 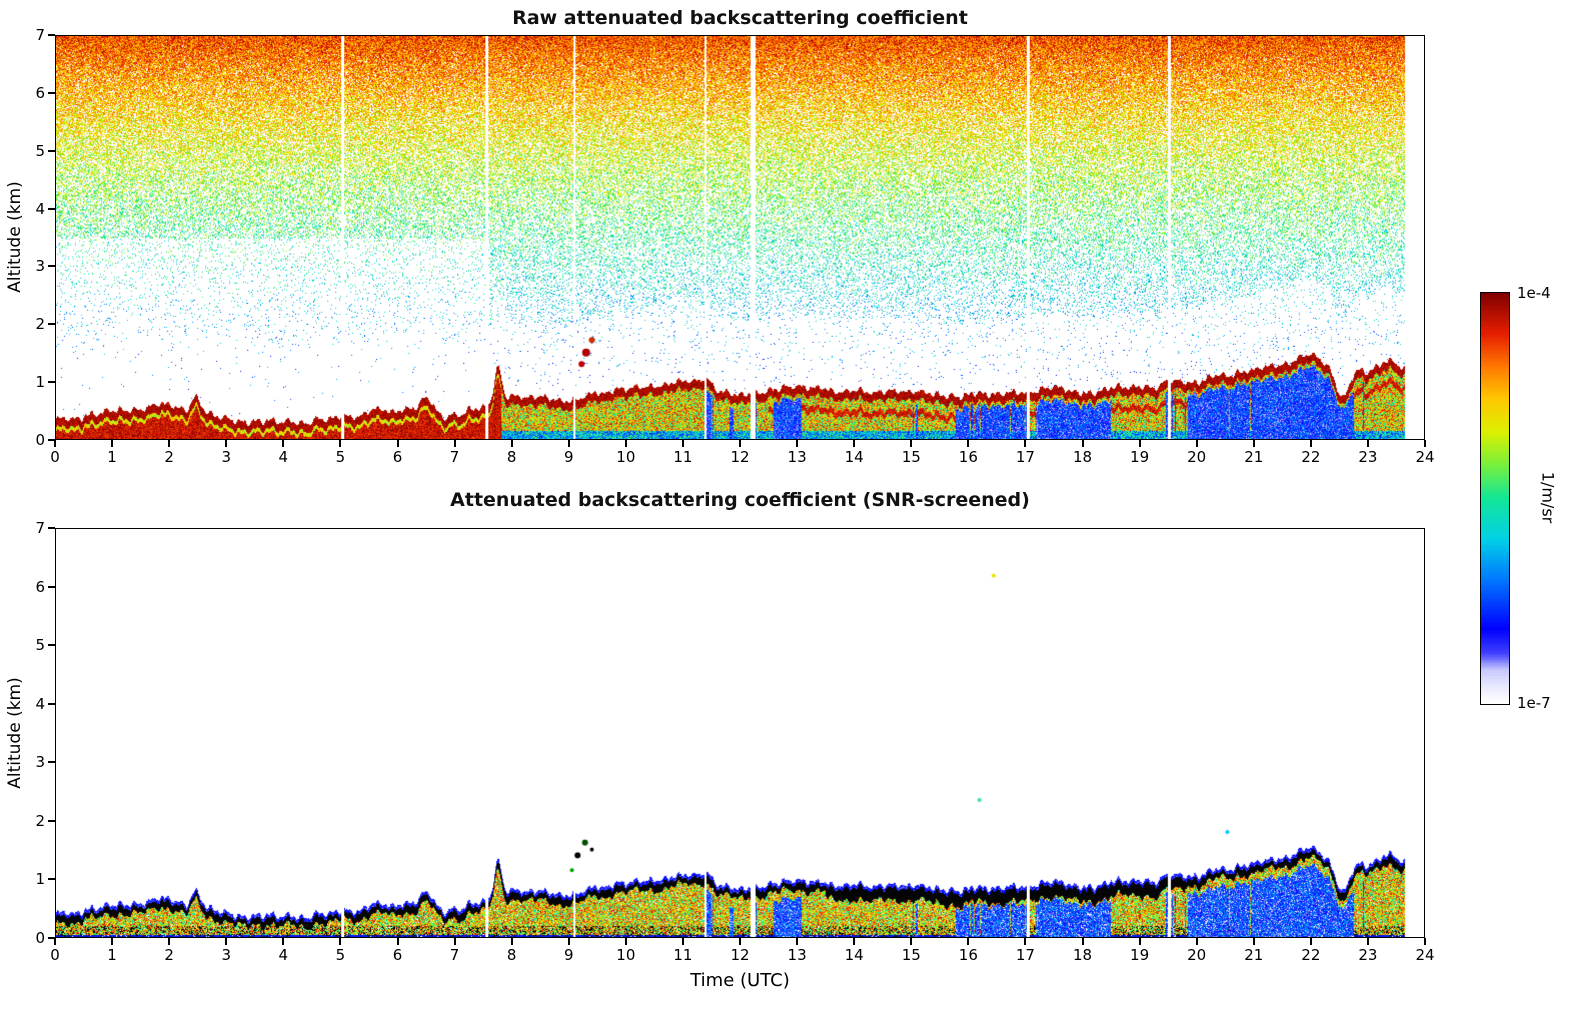 I want to click on x-tick-label: 10, so click(x=626, y=955).